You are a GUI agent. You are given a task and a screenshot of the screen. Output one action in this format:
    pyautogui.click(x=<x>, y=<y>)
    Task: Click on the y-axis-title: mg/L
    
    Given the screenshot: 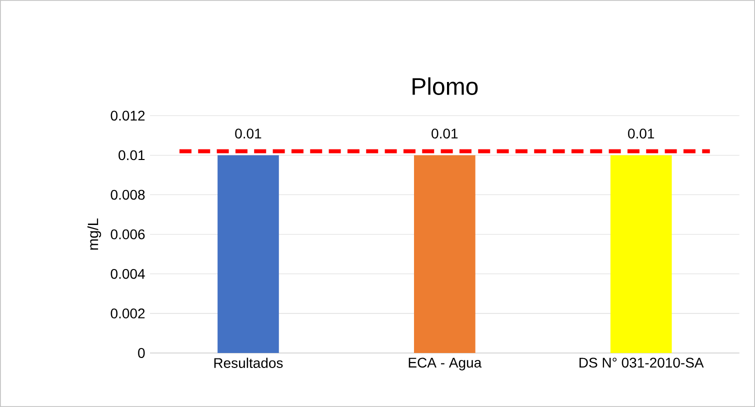 What is the action you would take?
    pyautogui.click(x=94, y=234)
    